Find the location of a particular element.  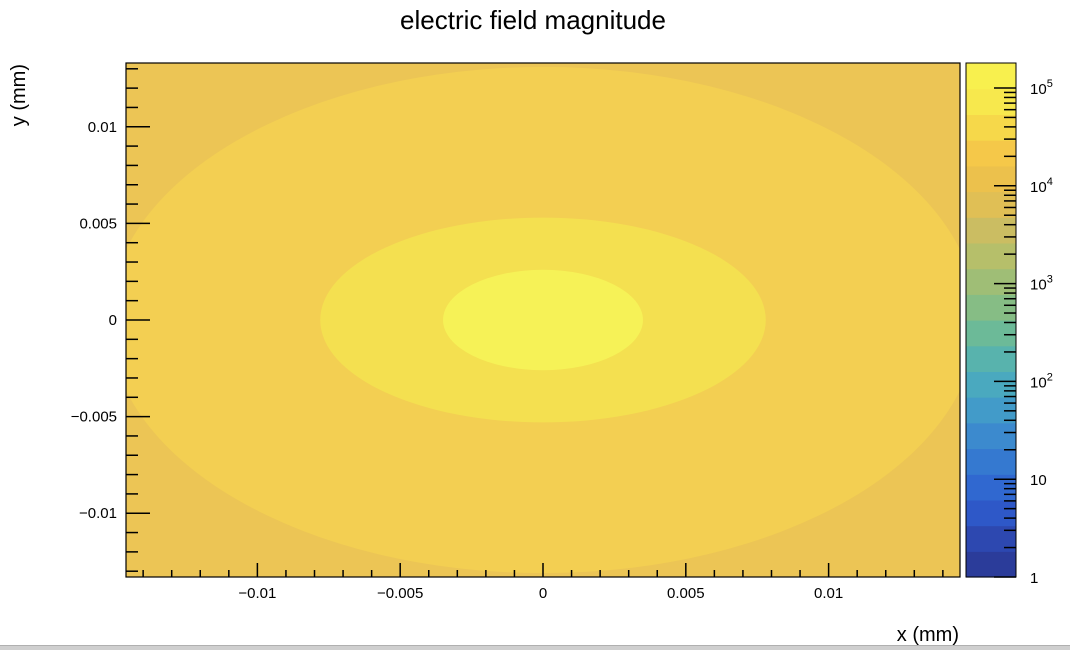

colorbar: 1 10 10² 10³ 10⁴ 10⁵ is located at coordinates (1009, 324).